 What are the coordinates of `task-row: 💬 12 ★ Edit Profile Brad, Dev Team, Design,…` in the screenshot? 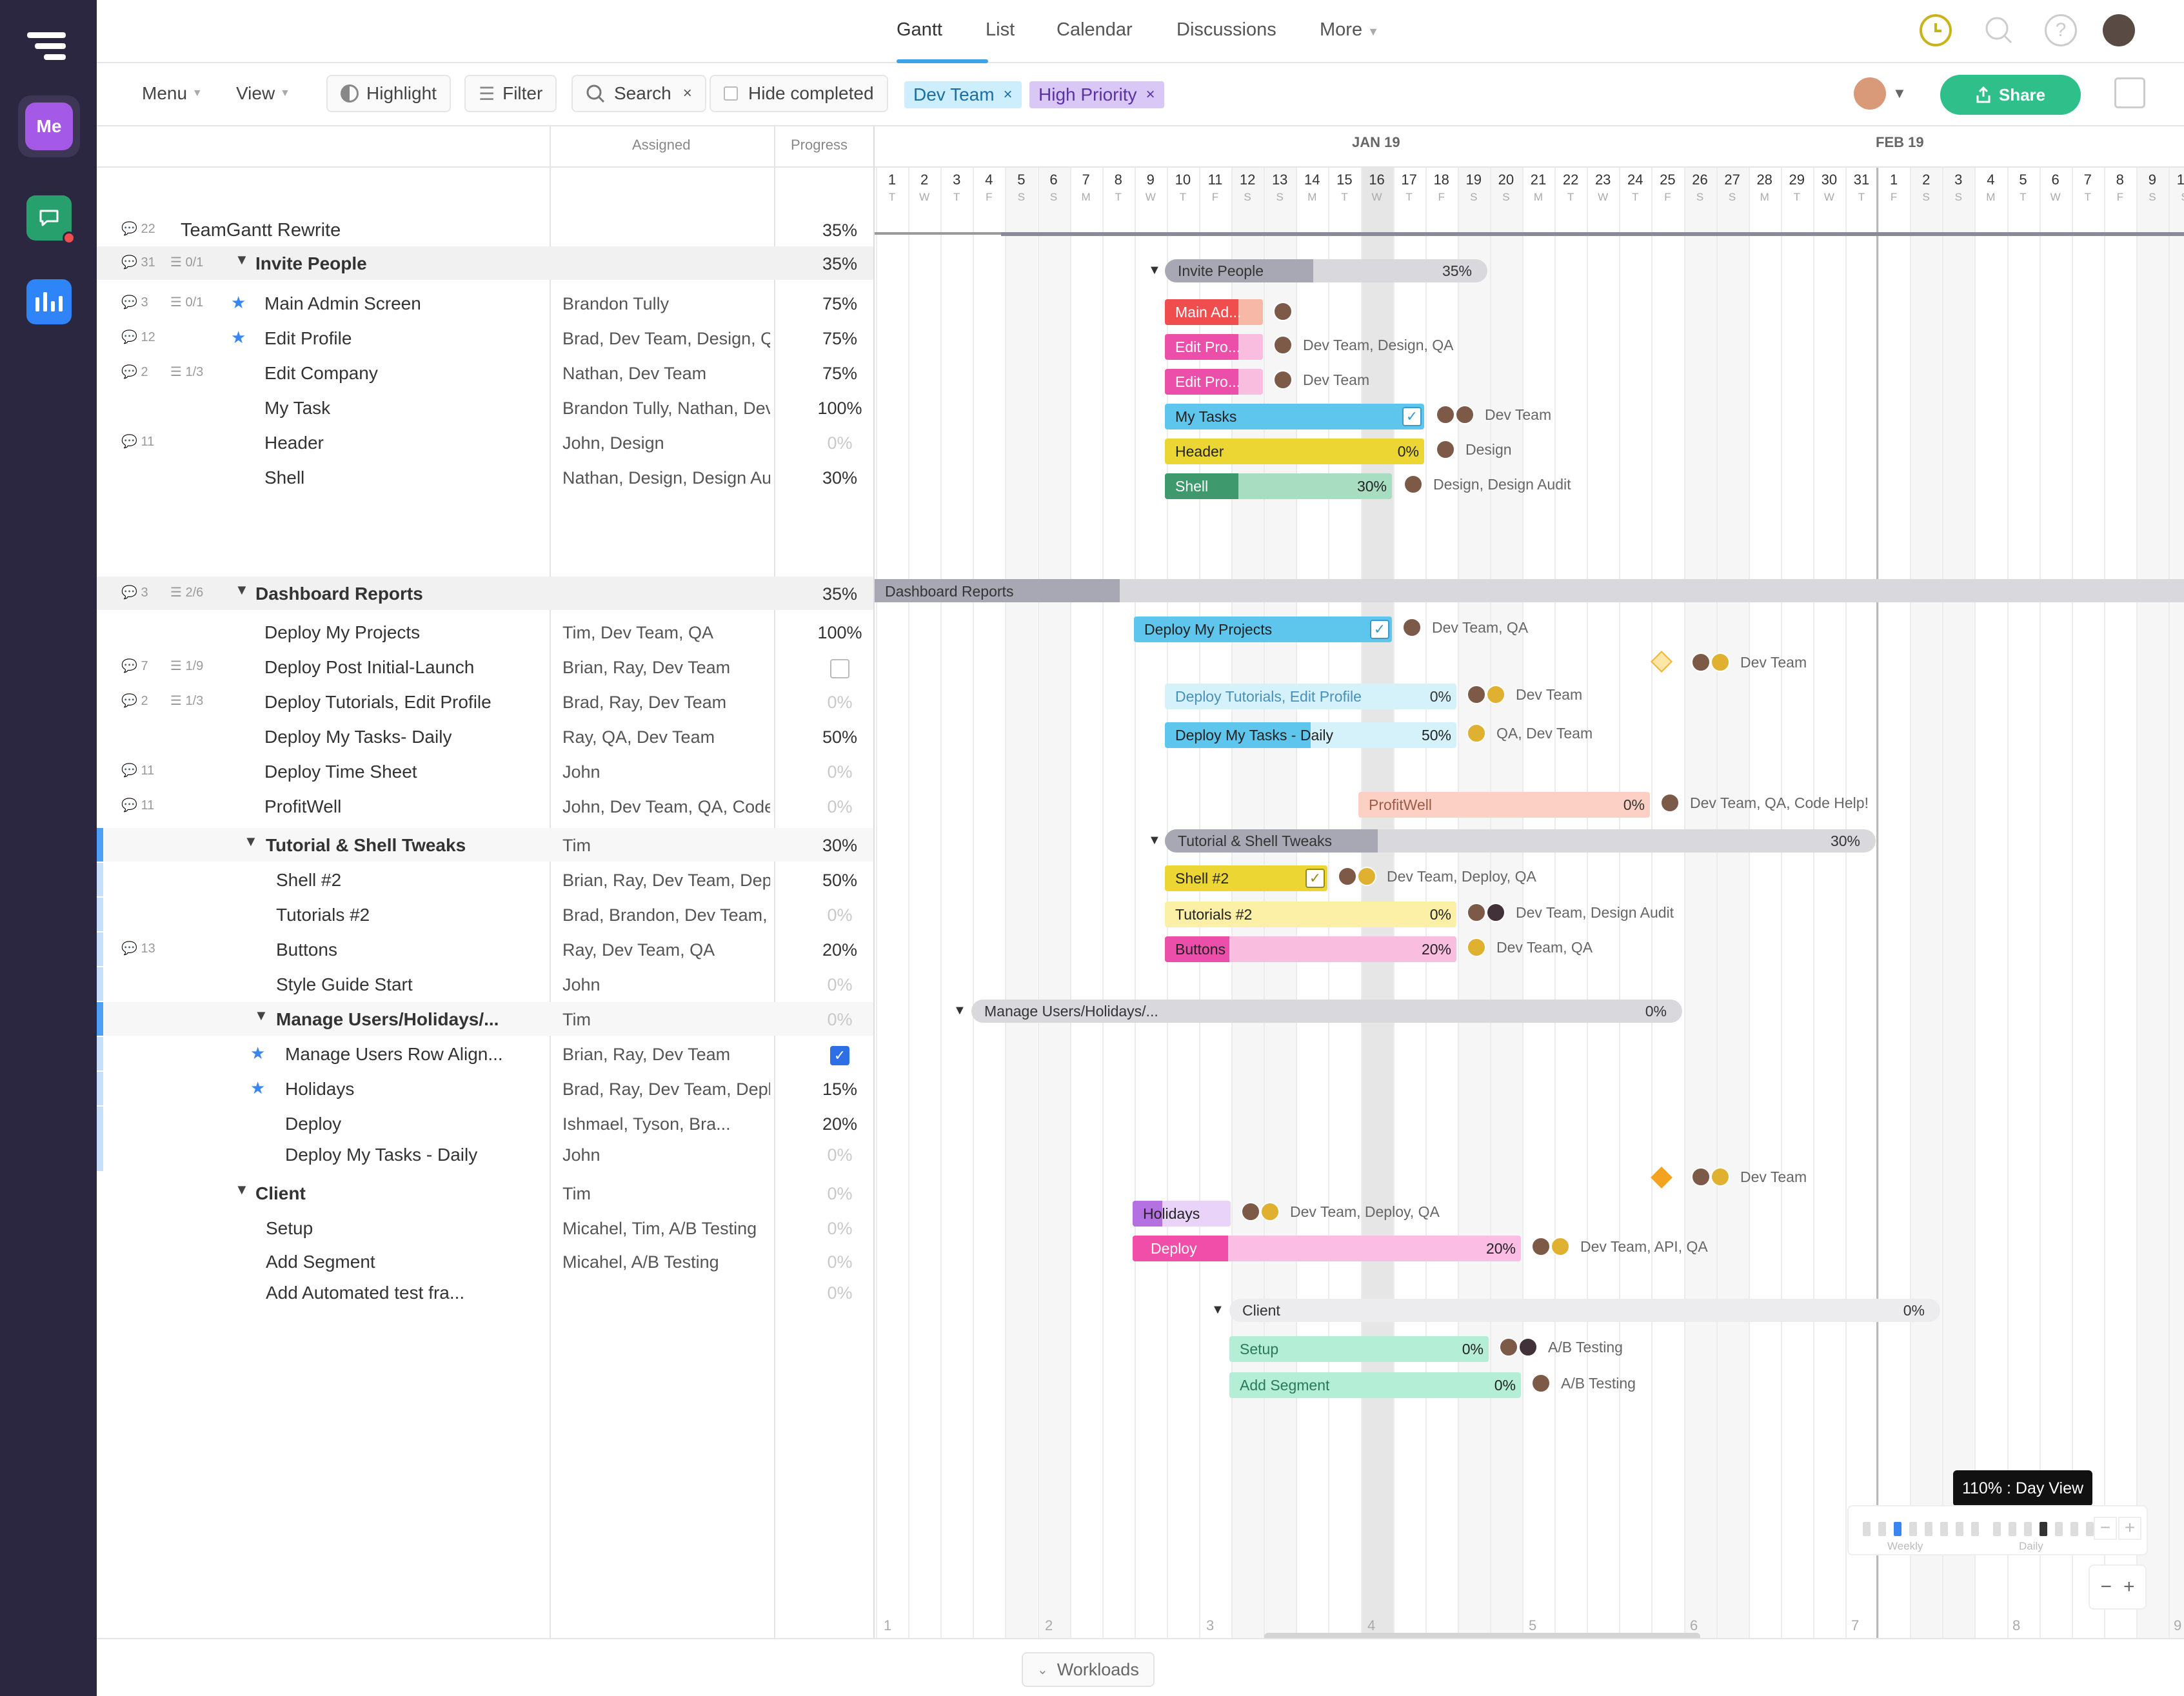 It's located at (485, 338).